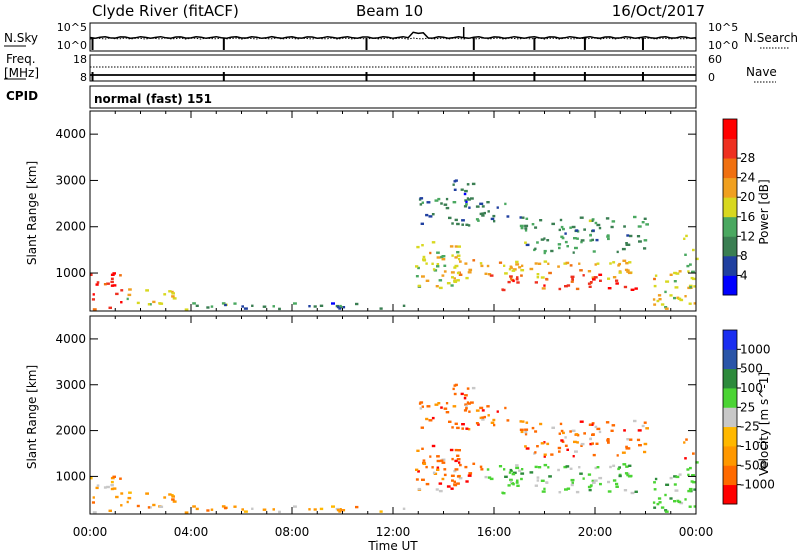 The width and height of the screenshot is (800, 554). I want to click on y-tick-label: 2000, so click(70, 431).